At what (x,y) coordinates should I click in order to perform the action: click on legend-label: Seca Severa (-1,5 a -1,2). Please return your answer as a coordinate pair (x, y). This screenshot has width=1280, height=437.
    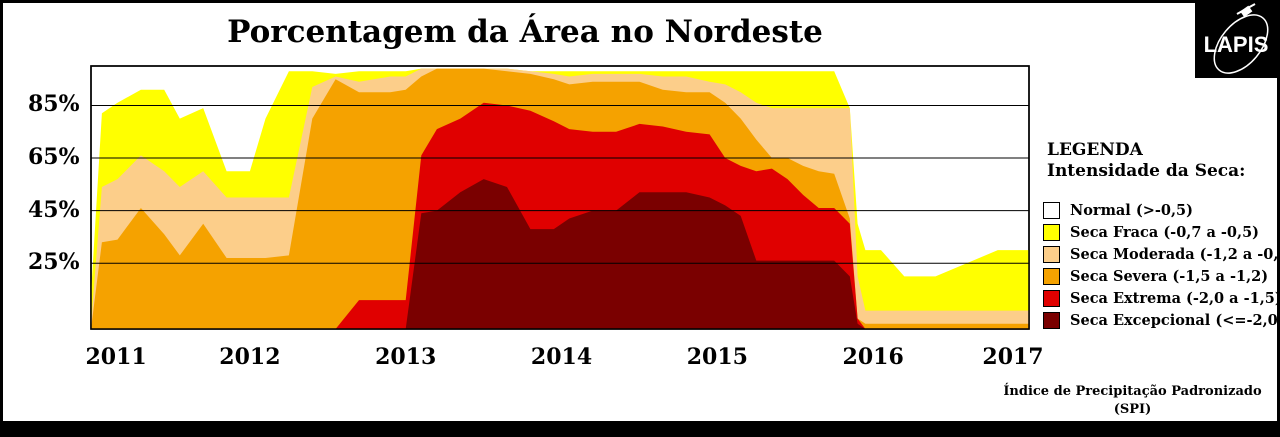
    Looking at the image, I should click on (1169, 276).